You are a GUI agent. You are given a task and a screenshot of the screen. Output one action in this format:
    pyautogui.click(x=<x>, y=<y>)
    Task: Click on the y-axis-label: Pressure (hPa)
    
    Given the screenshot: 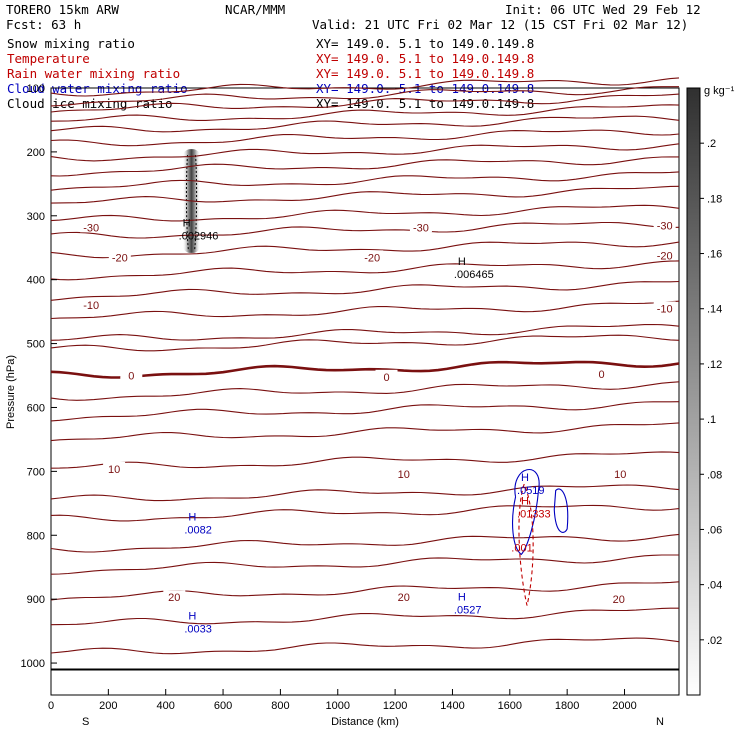 What is the action you would take?
    pyautogui.click(x=11, y=392)
    